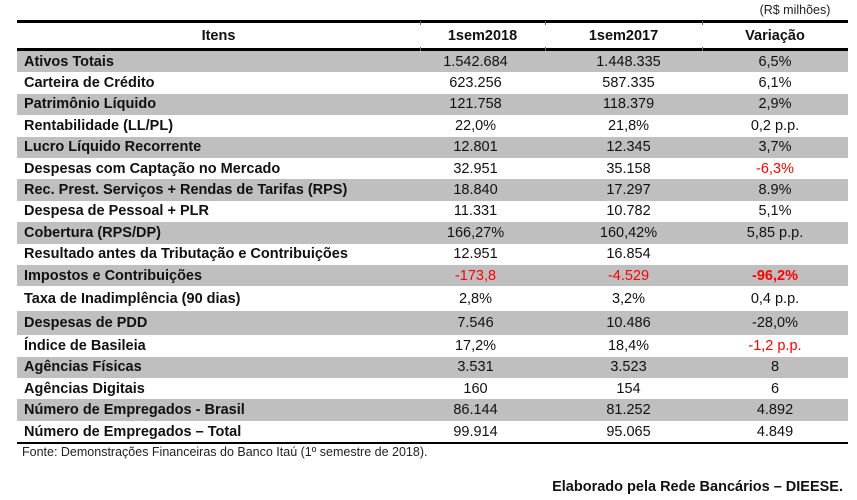  I want to click on row-item: Índice de Basileia, so click(85, 345).